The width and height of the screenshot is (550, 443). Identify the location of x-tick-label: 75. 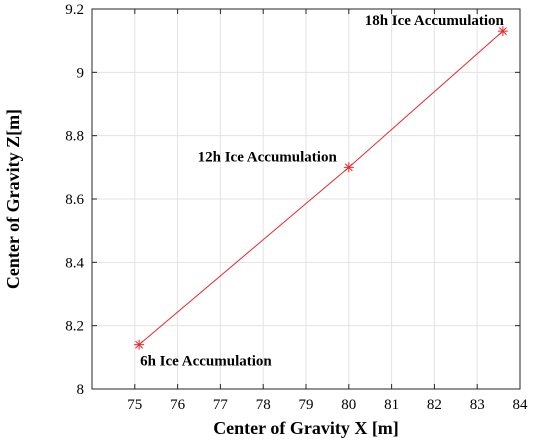
(134, 405).